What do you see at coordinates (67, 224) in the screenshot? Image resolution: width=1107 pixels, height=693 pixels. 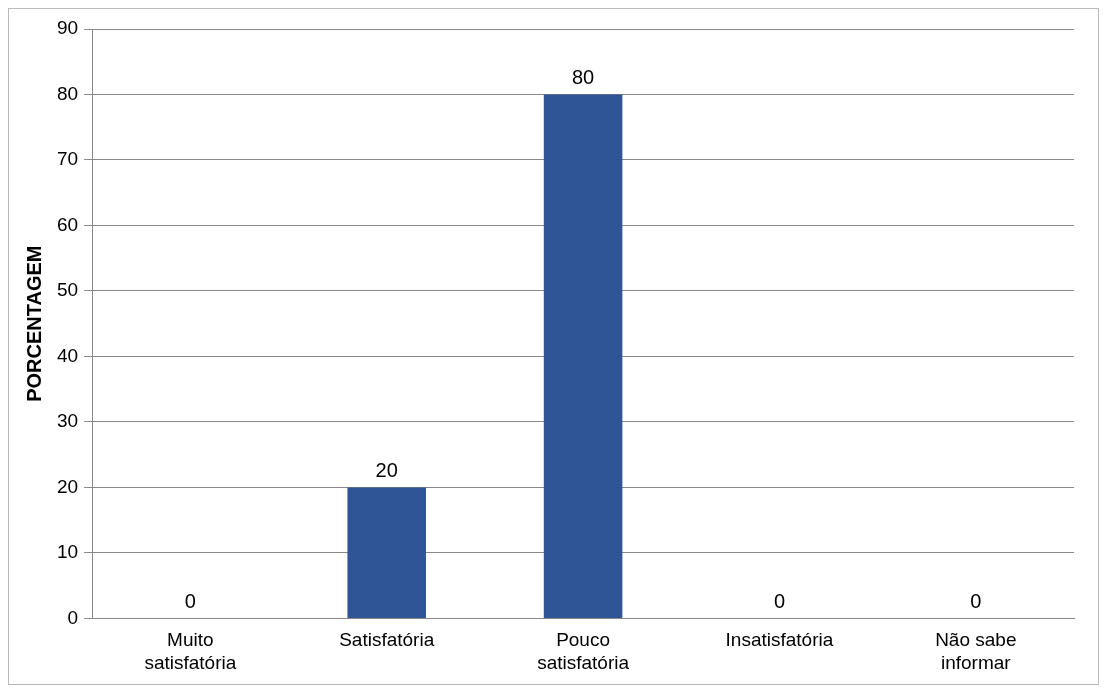 I see `y-tick-label: 60` at bounding box center [67, 224].